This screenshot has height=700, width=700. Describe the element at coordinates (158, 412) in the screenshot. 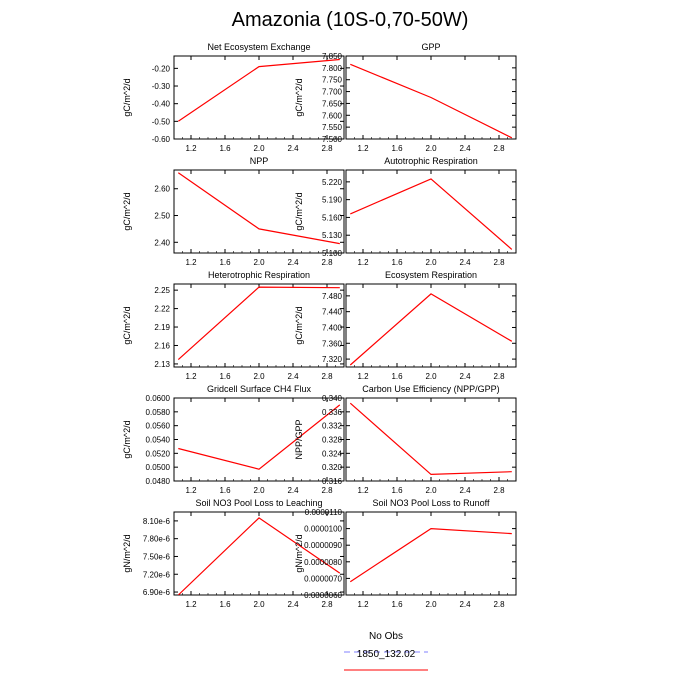

I see `y-tick-label: 0.0580` at that location.